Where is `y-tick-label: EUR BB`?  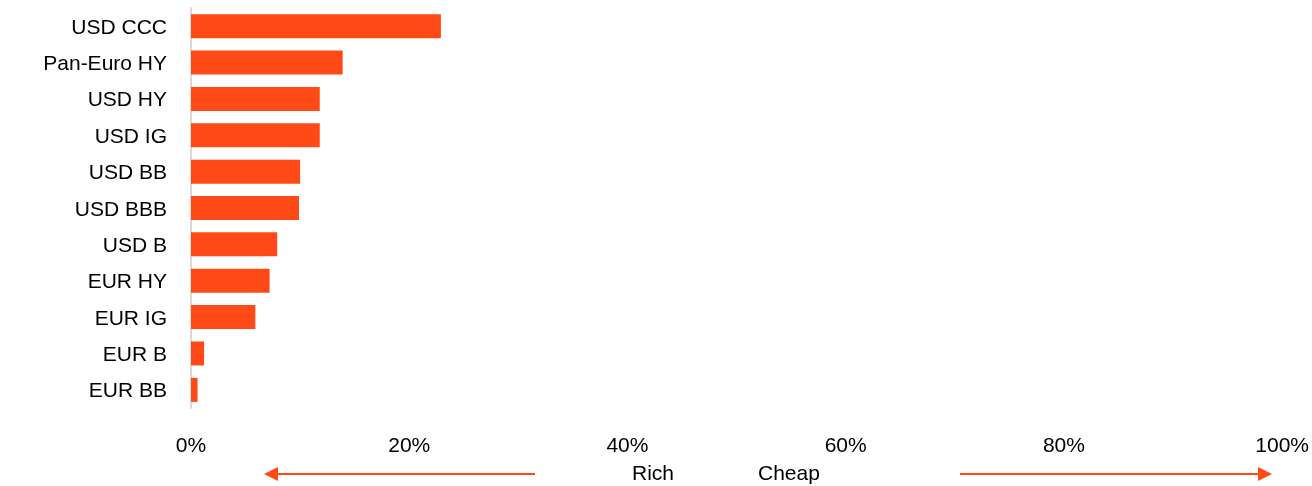
y-tick-label: EUR BB is located at coordinates (127, 390).